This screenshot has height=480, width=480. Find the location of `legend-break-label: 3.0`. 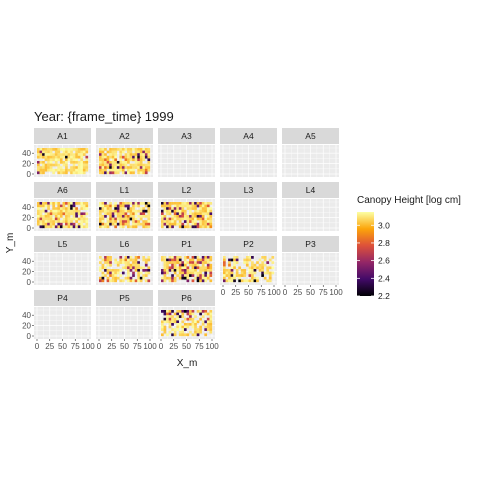

legend-break-label: 3.0 is located at coordinates (384, 225).